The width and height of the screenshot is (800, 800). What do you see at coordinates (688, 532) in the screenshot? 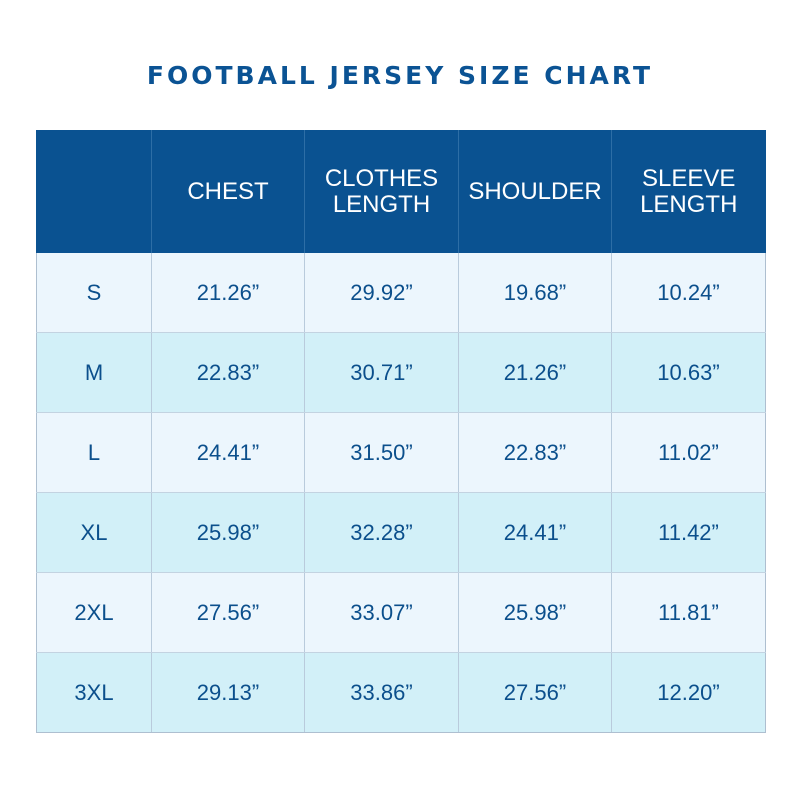
I see `sleeve-length-cell: 11.42”` at bounding box center [688, 532].